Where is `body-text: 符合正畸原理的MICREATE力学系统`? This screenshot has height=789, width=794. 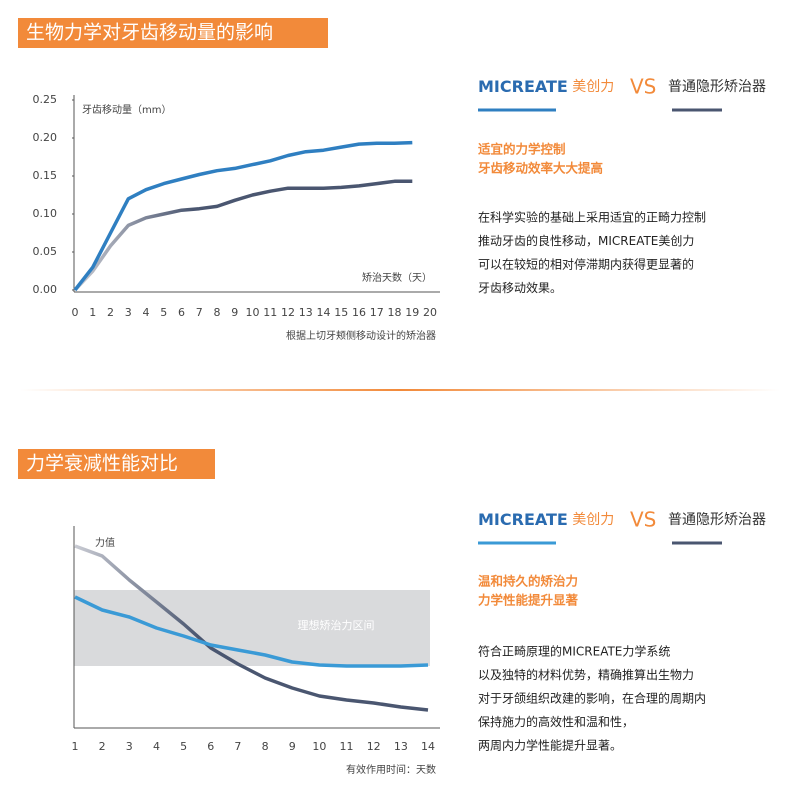 body-text: 符合正畸原理的MICREATE力学系统 is located at coordinates (574, 651).